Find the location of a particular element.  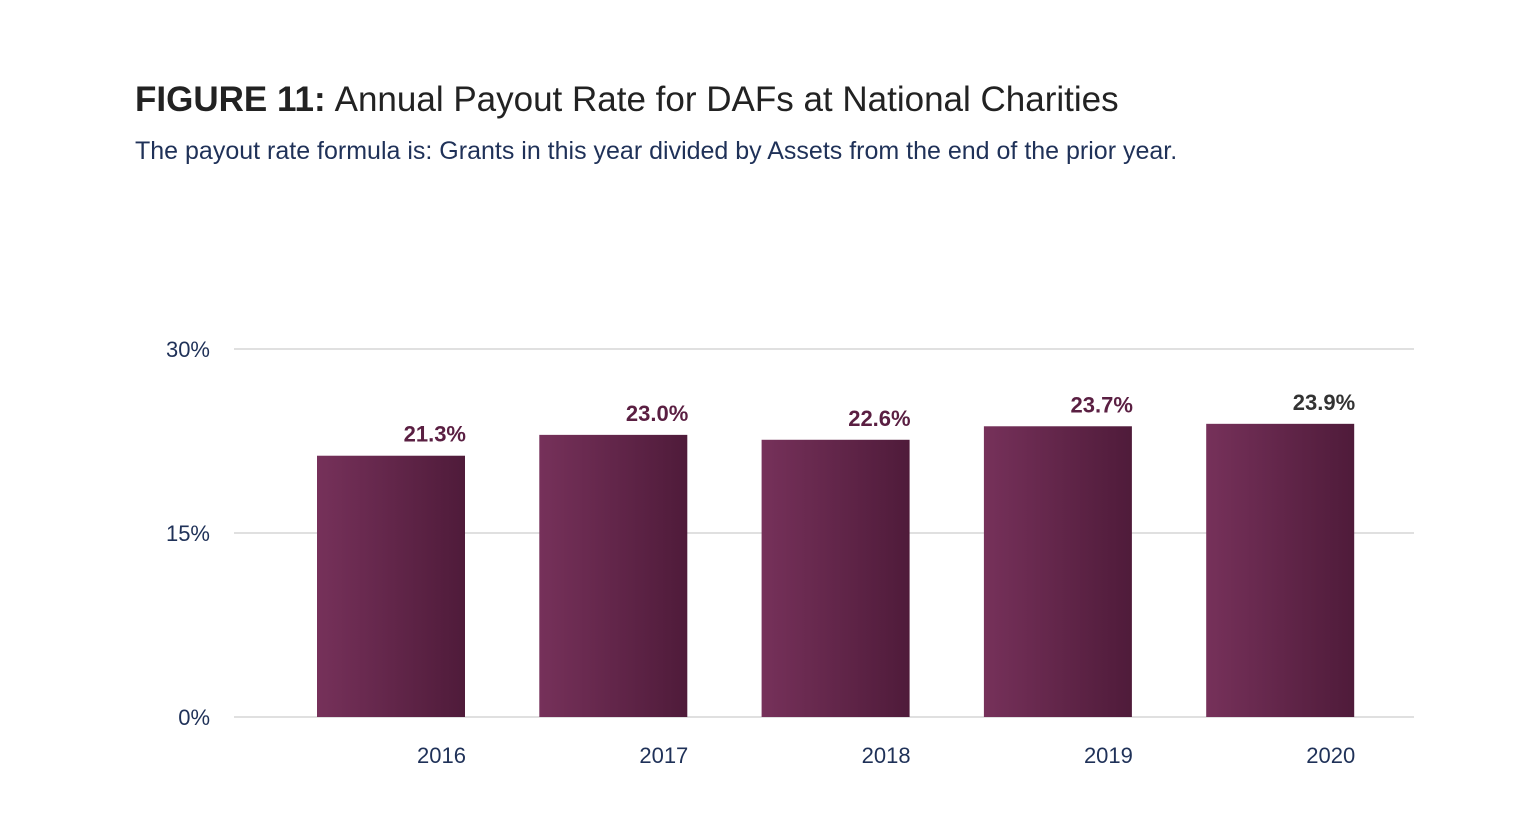

data-labels: 21.3% 23.0% 22.6% 23.7% 23.9% is located at coordinates (880, 418).